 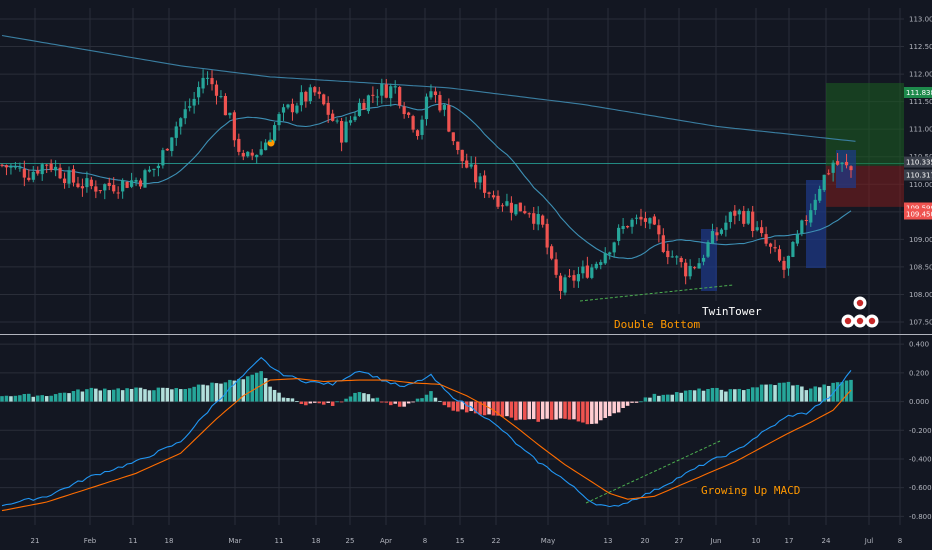 I want to click on time-tick-label: Feb, so click(x=90, y=541).